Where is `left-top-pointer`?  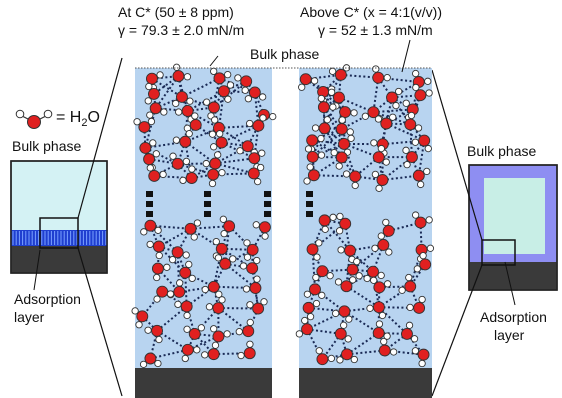
left-top-pointer is located at coordinates (214, 61).